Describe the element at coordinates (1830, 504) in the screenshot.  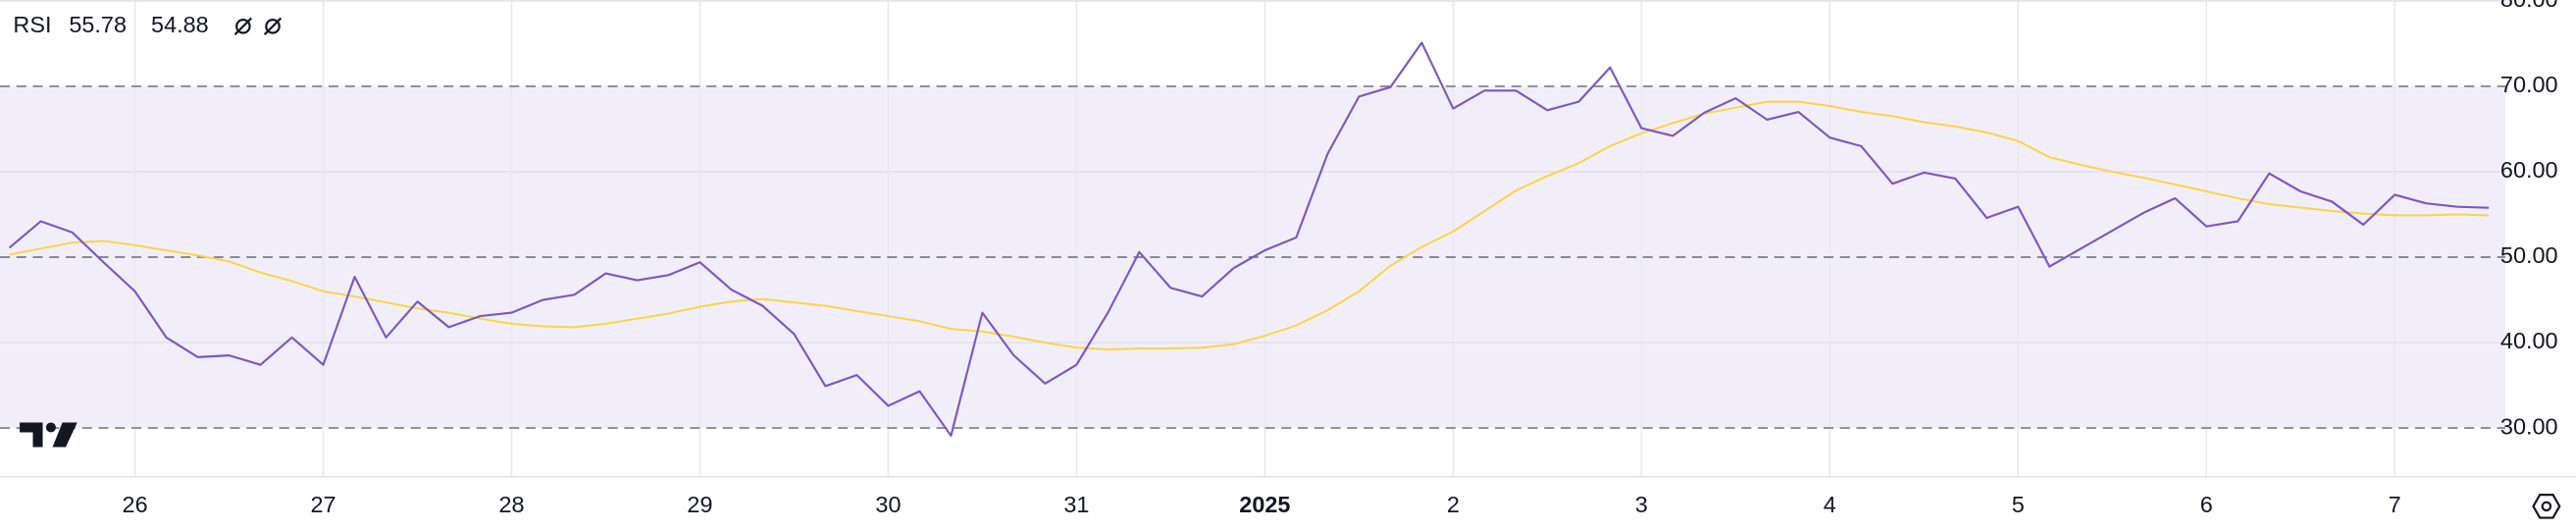
I see `x-tick-label: 4` at that location.